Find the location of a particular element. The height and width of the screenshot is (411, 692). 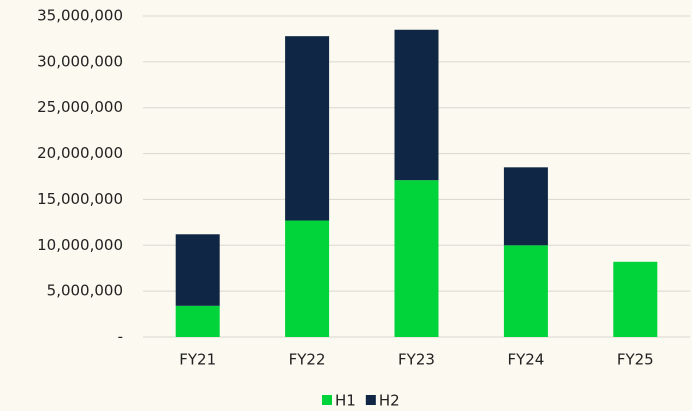

y-tick-label: 5,000,000 is located at coordinates (85, 291).